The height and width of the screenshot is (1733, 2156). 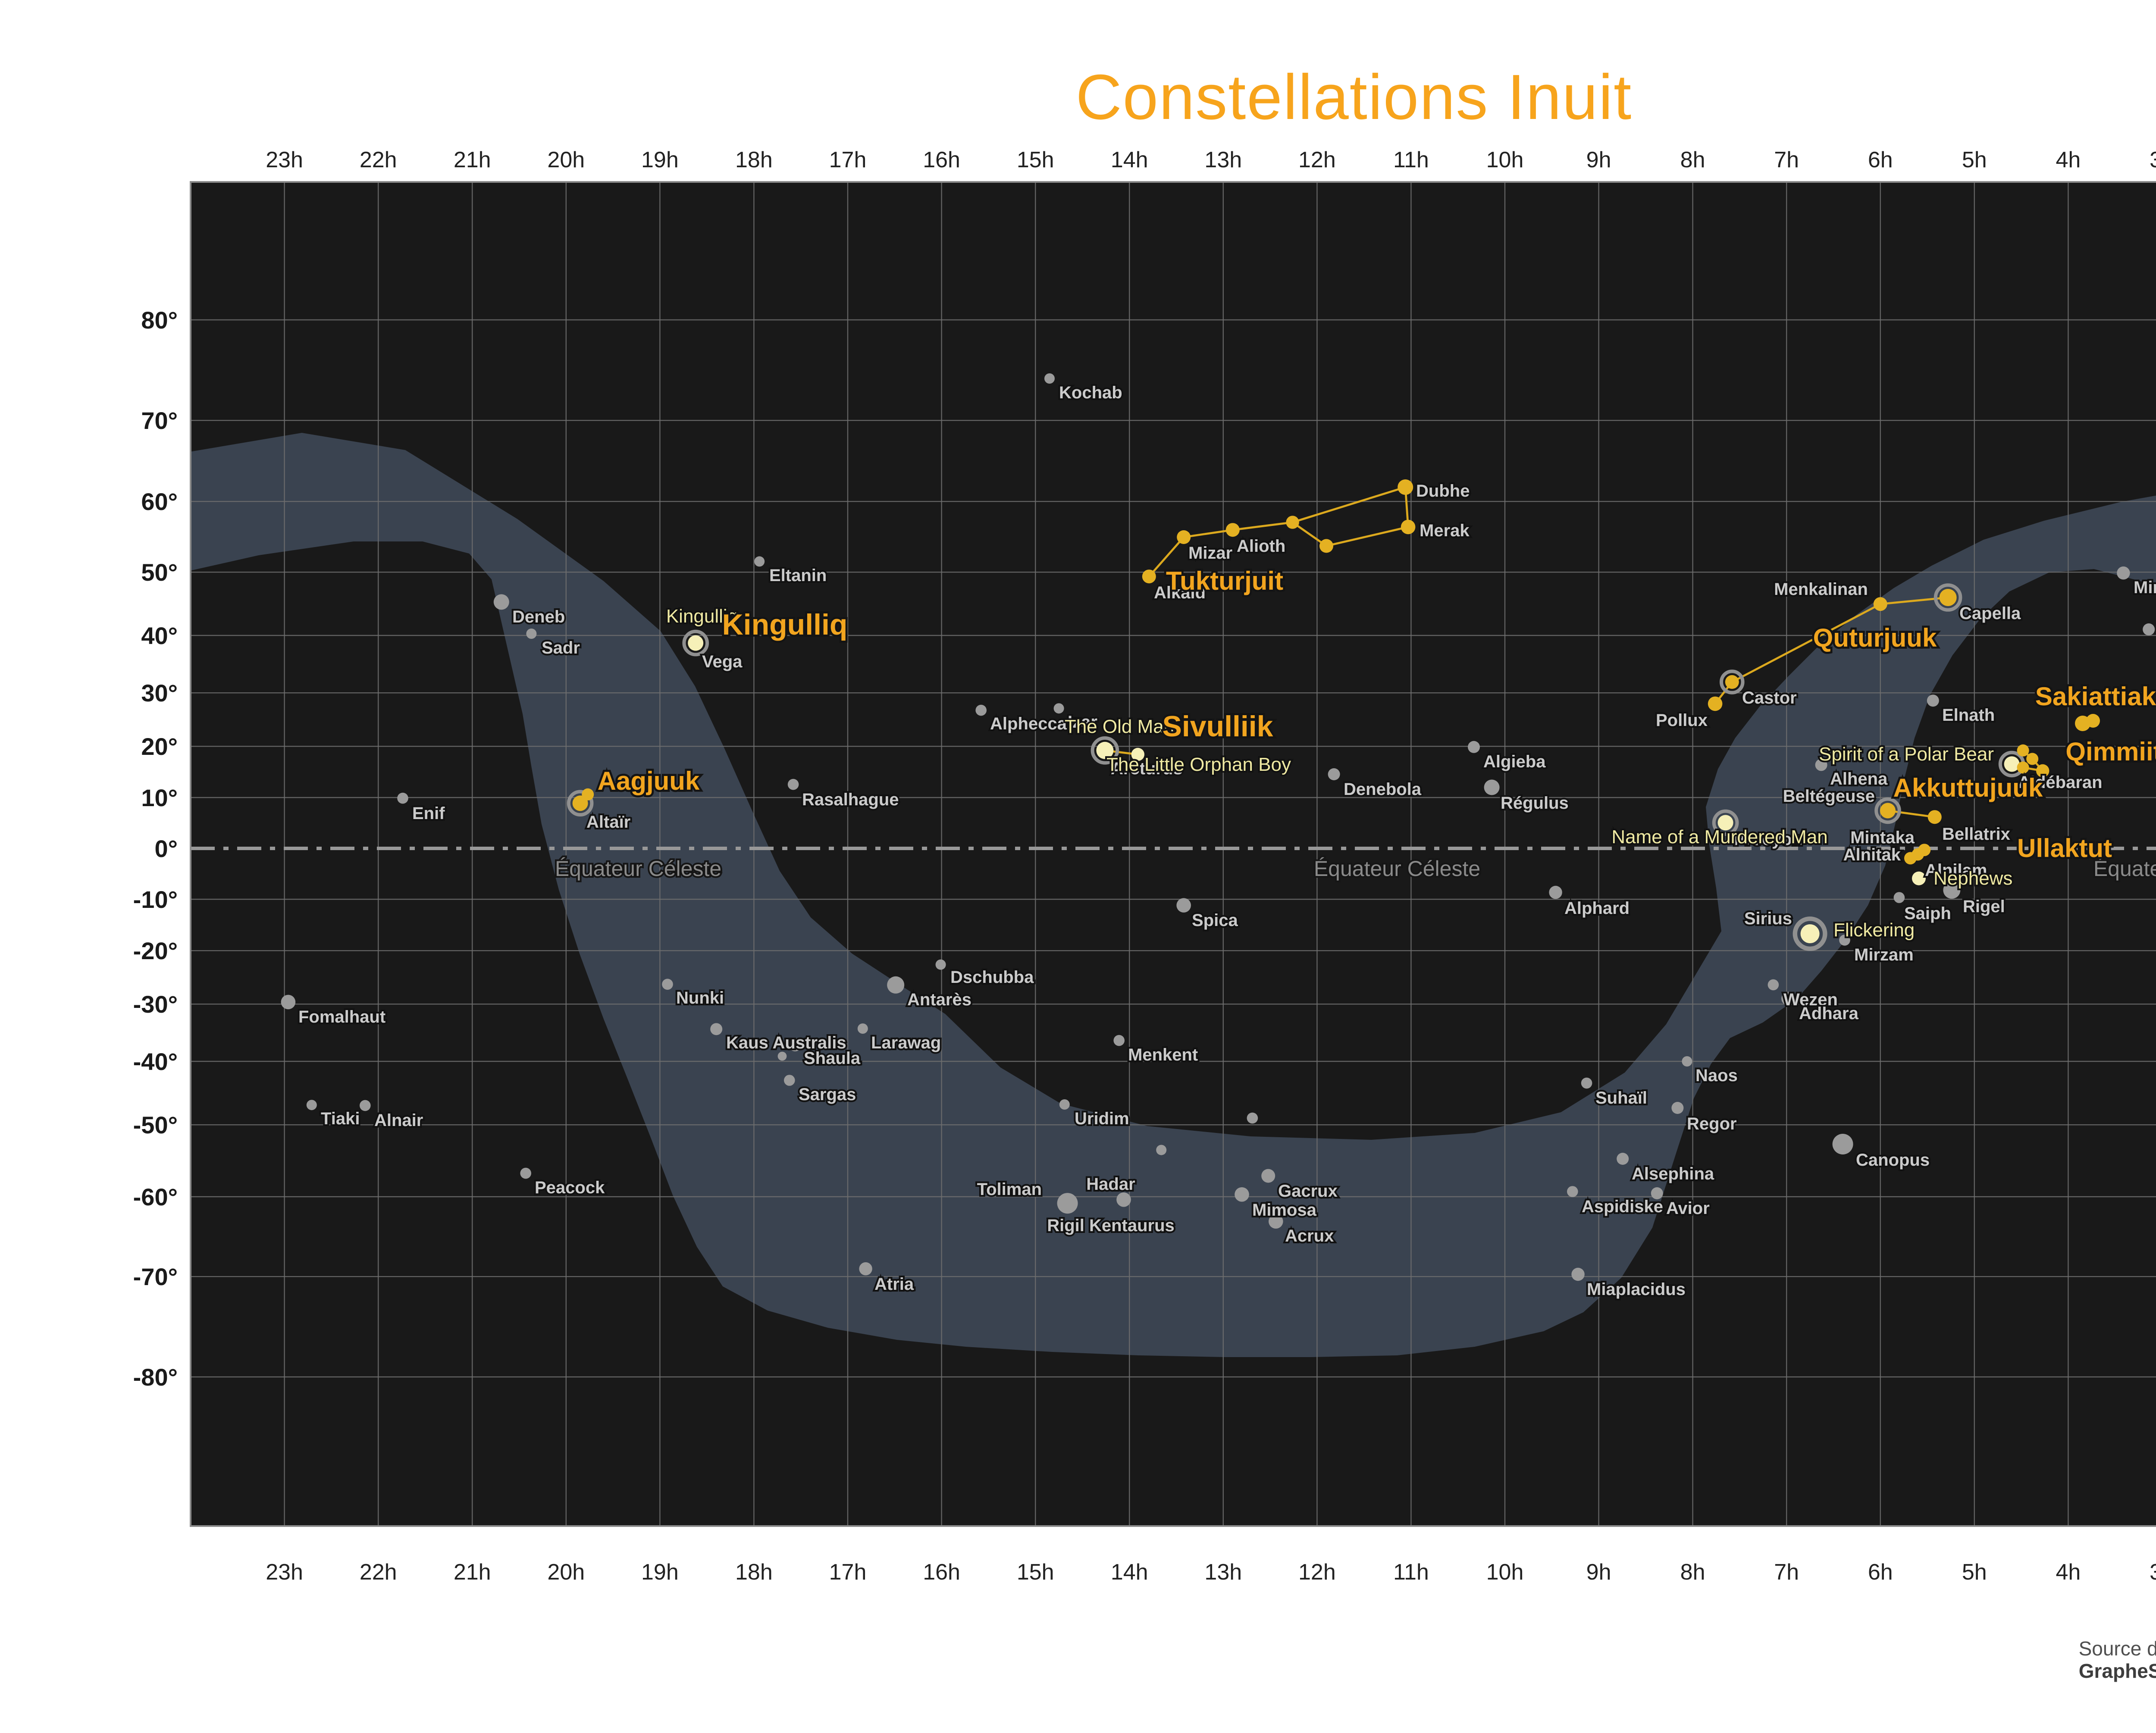 What do you see at coordinates (1880, 604) in the screenshot?
I see `star-Menkalinan` at bounding box center [1880, 604].